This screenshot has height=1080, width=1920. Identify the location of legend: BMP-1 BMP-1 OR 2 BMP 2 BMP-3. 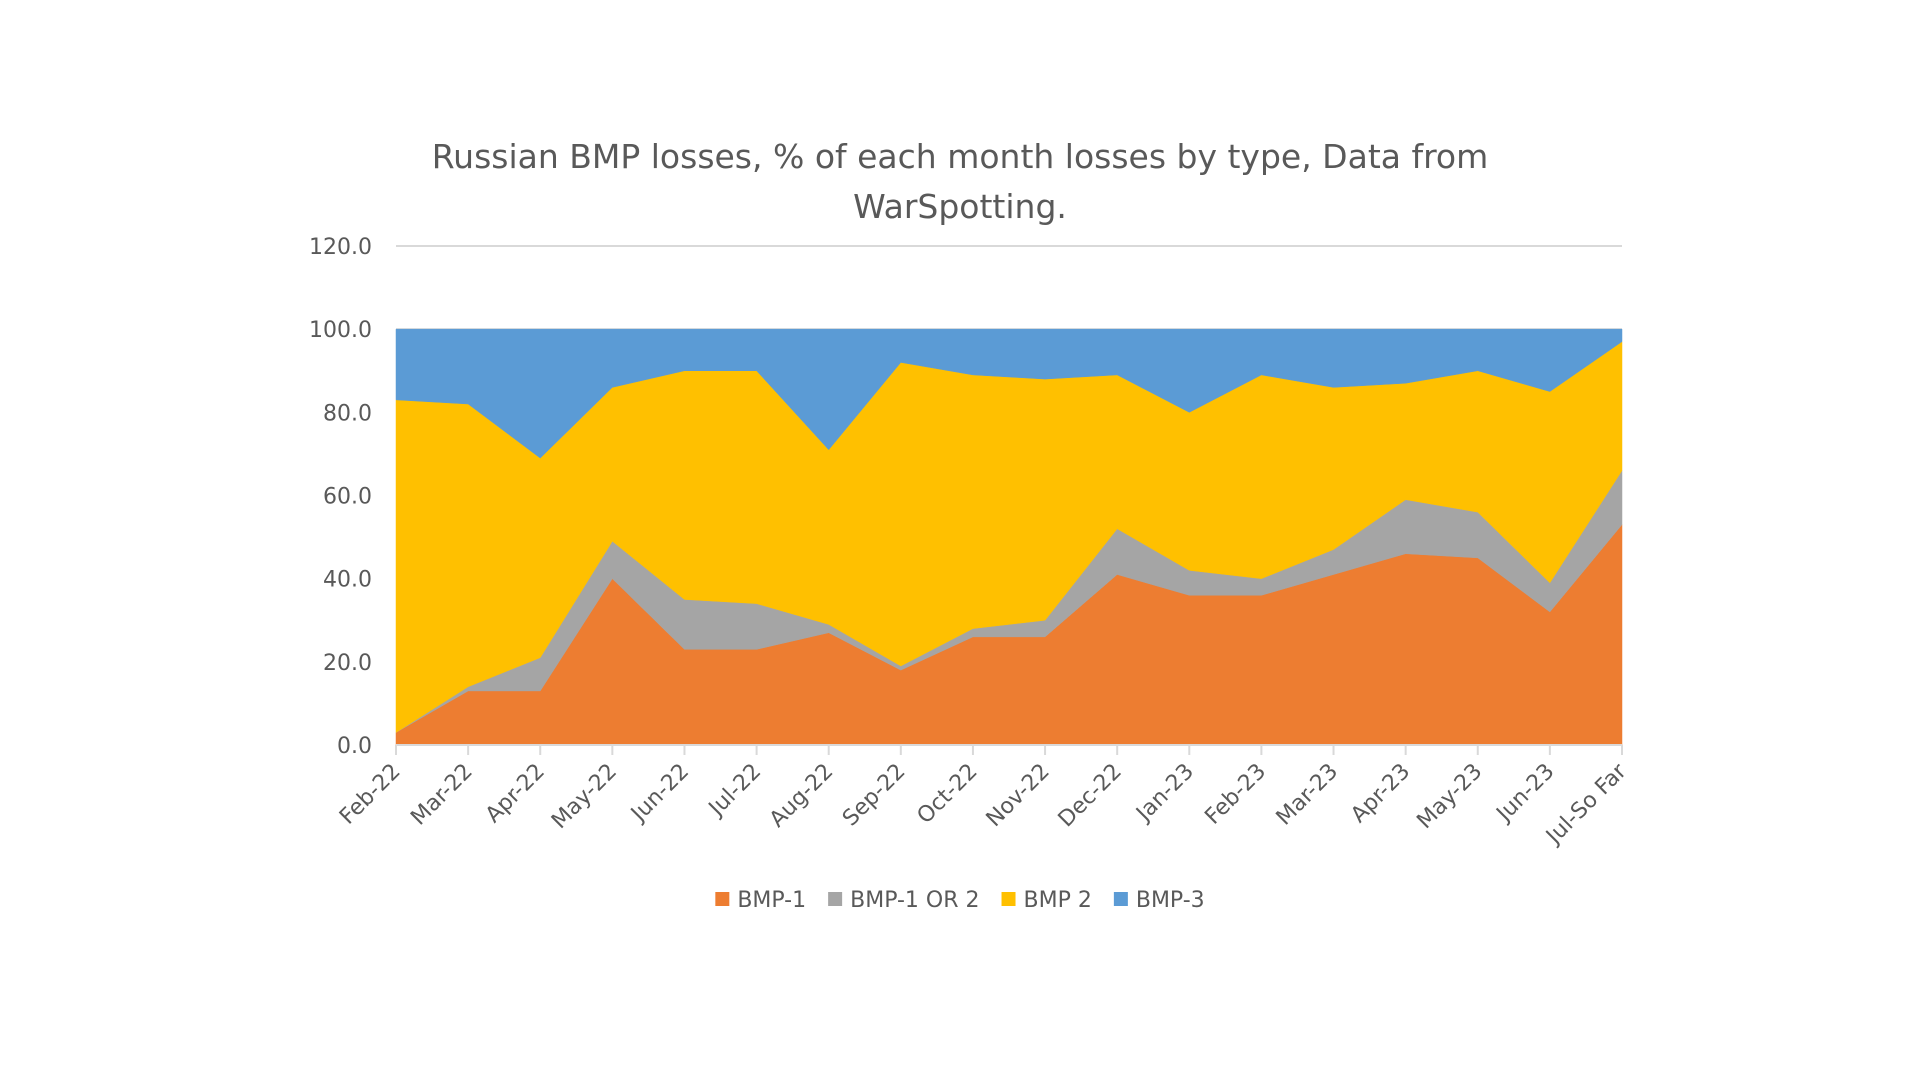
(960, 900).